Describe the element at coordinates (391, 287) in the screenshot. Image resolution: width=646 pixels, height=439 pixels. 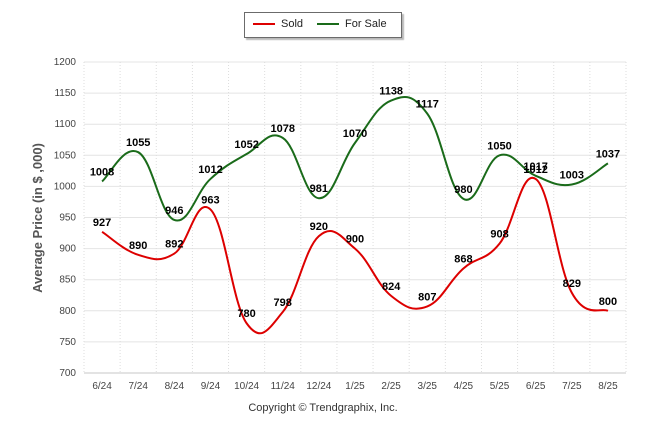
I see `data-label-sold: 824` at that location.